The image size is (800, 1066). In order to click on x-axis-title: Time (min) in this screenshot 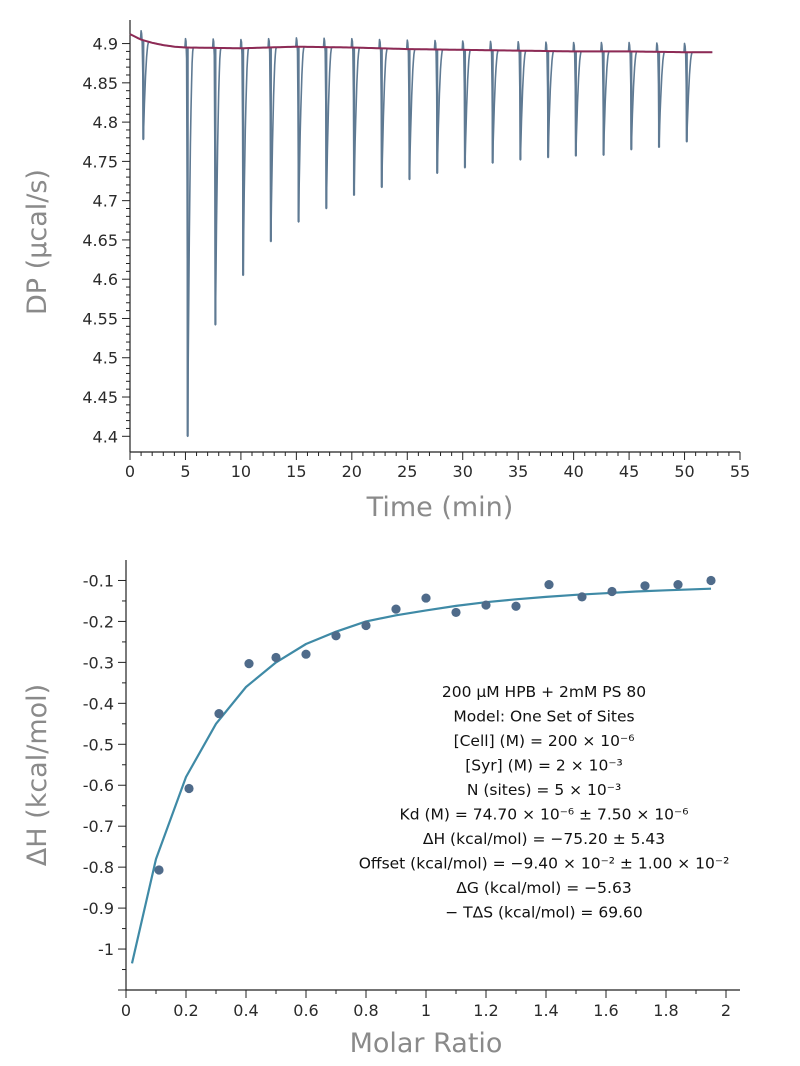, I will do `click(440, 507)`.